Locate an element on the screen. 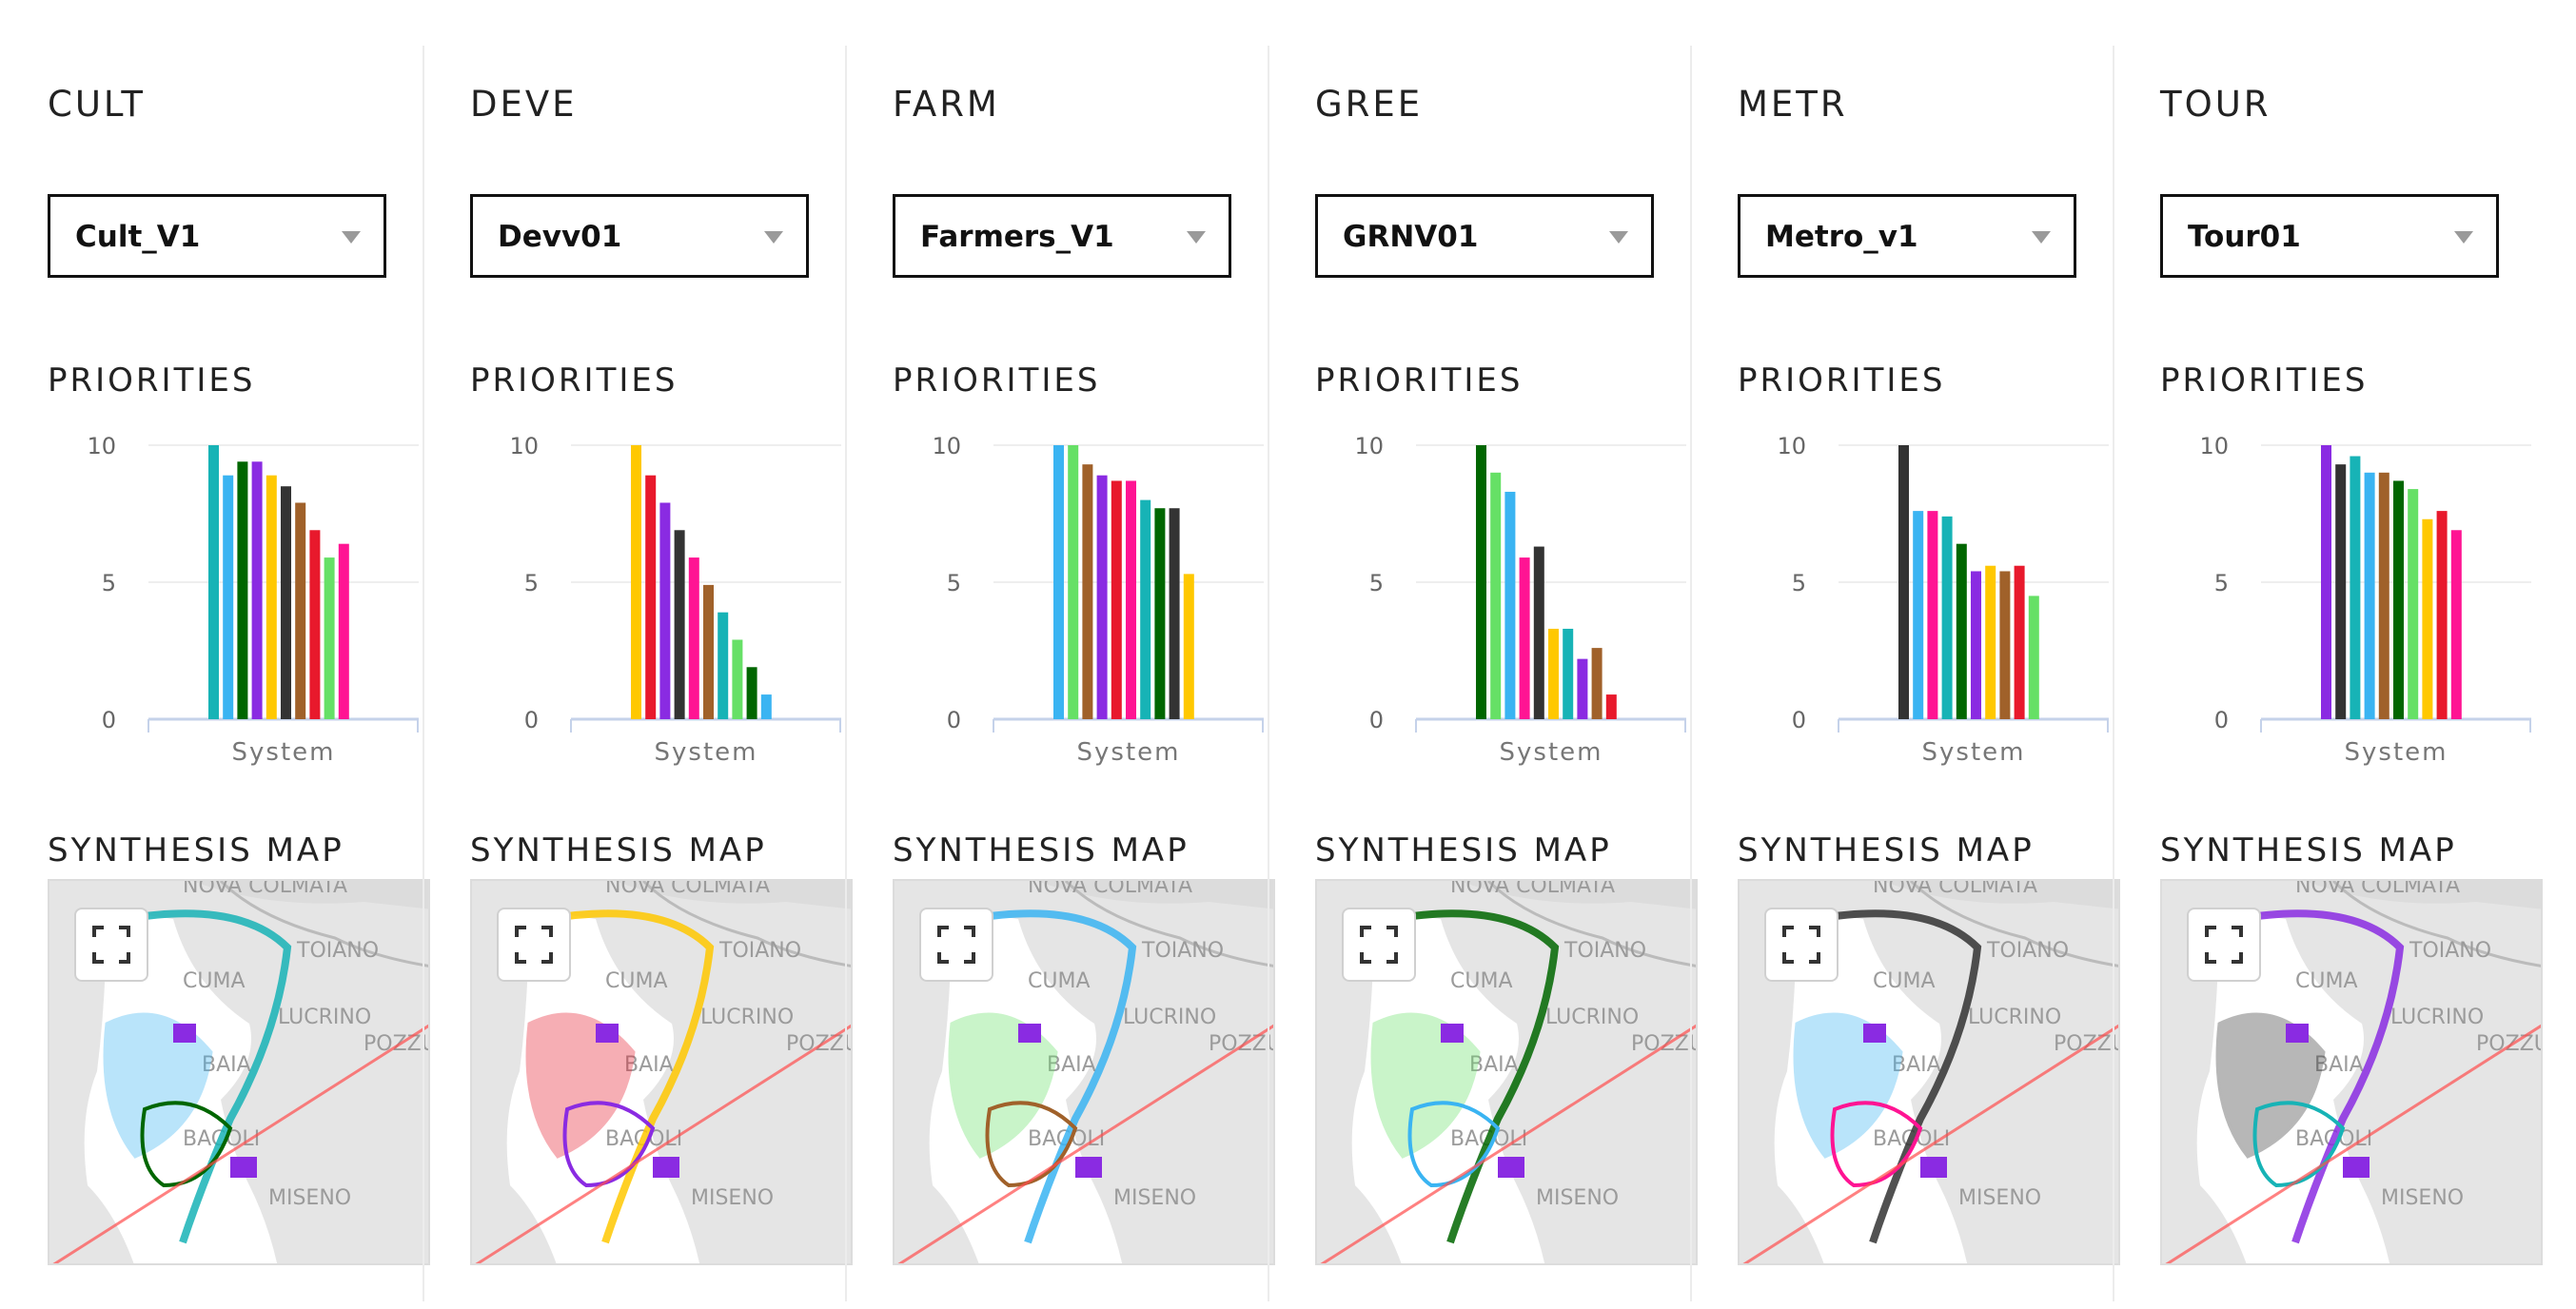 The image size is (2576, 1309). map-road is located at coordinates (323, 924).